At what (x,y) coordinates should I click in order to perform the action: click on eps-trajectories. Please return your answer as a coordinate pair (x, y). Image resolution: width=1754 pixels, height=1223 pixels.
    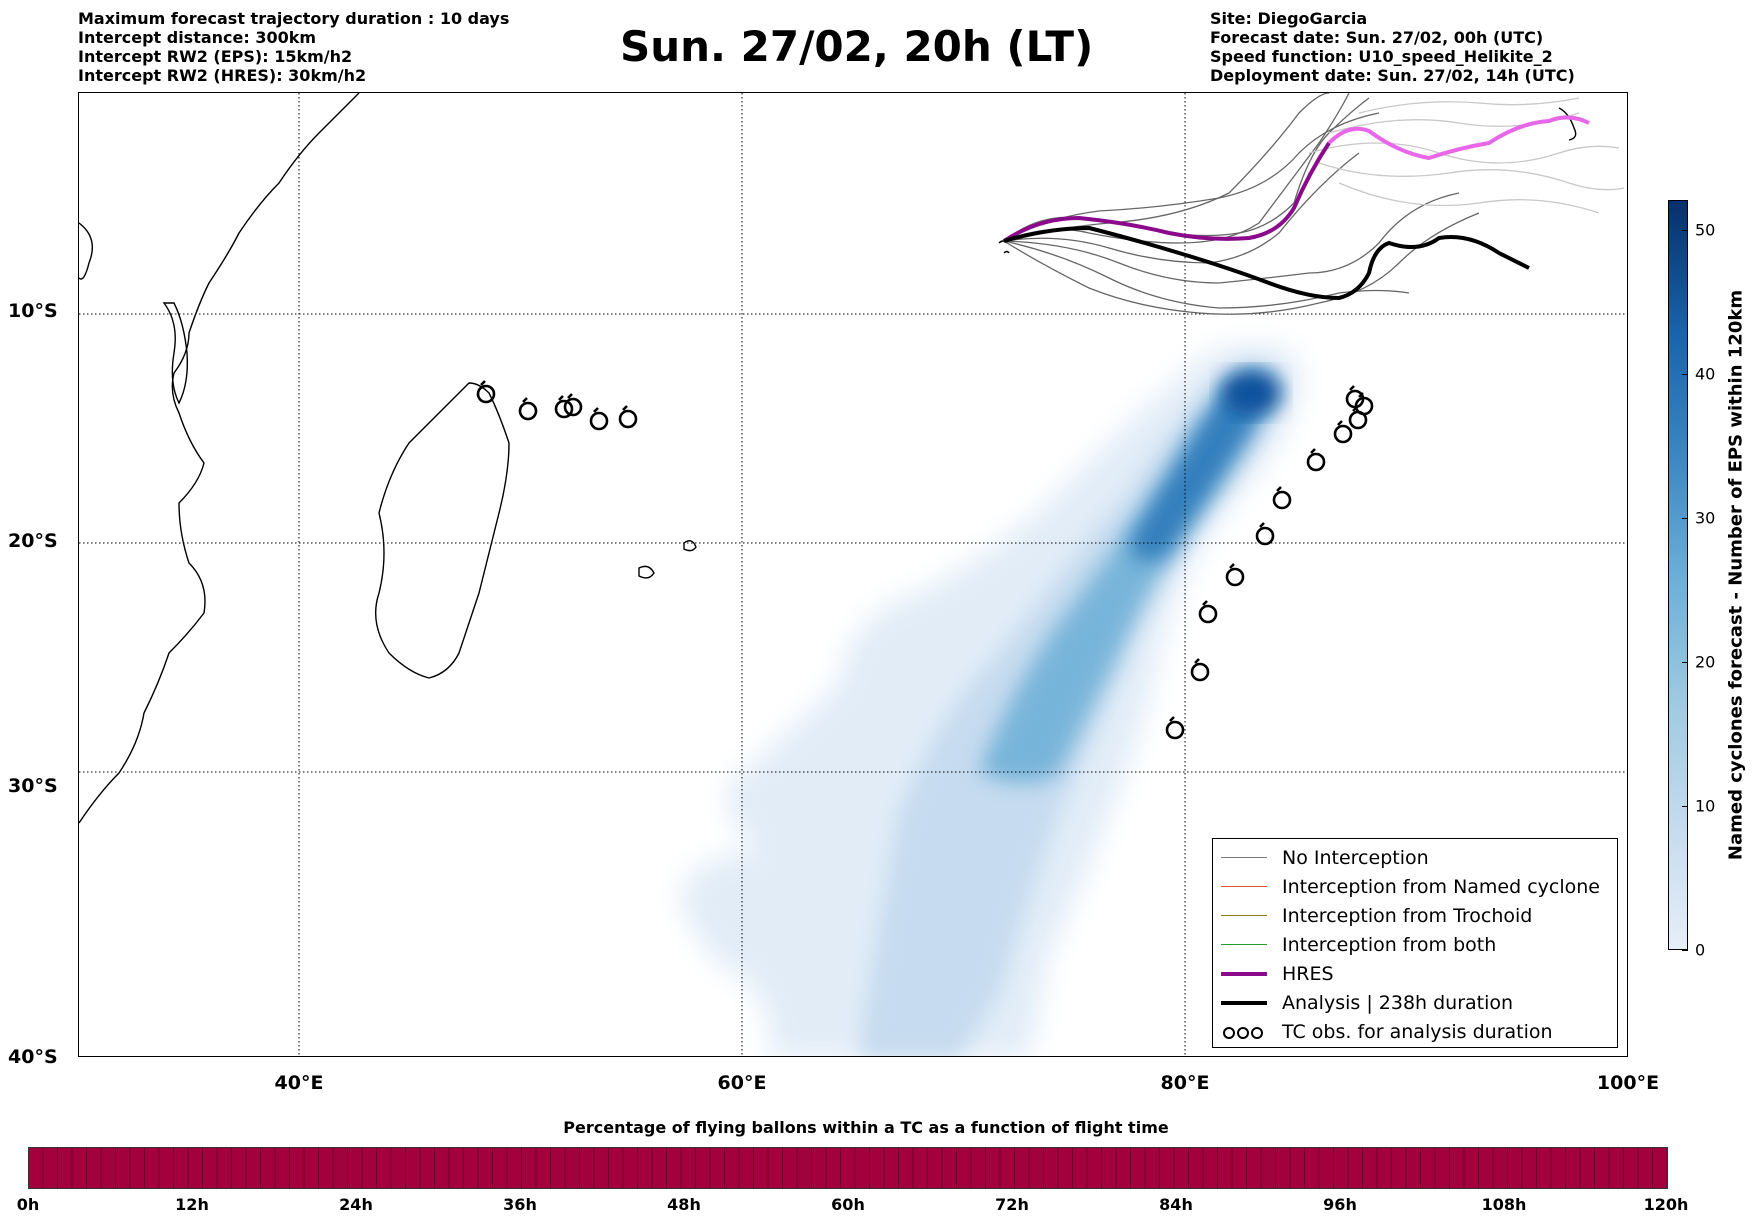
    Looking at the image, I should click on (1241, 204).